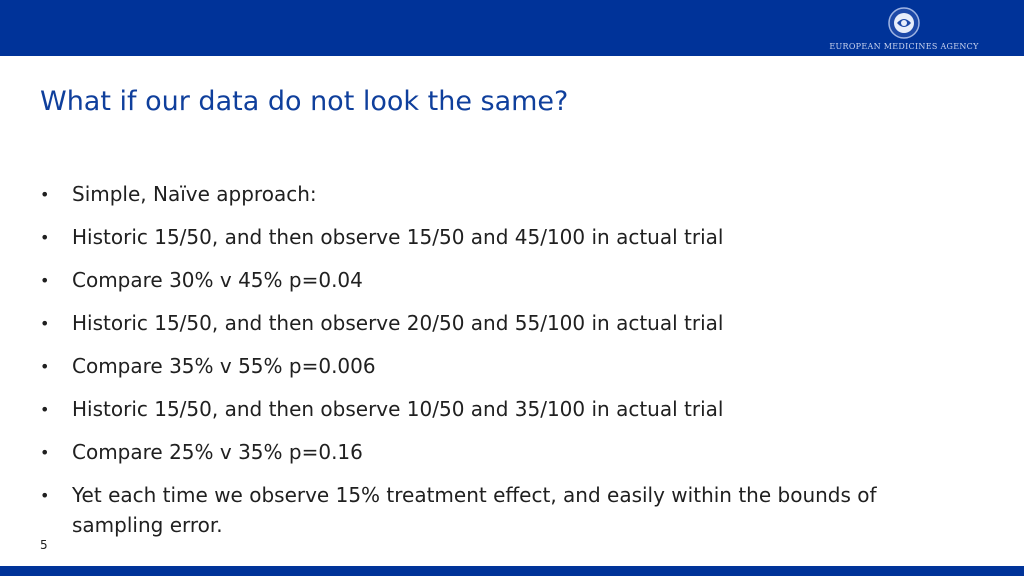 This screenshot has height=576, width=1024. Describe the element at coordinates (194, 194) in the screenshot. I see `bullet-text: Simple, Naïve approach:` at that location.